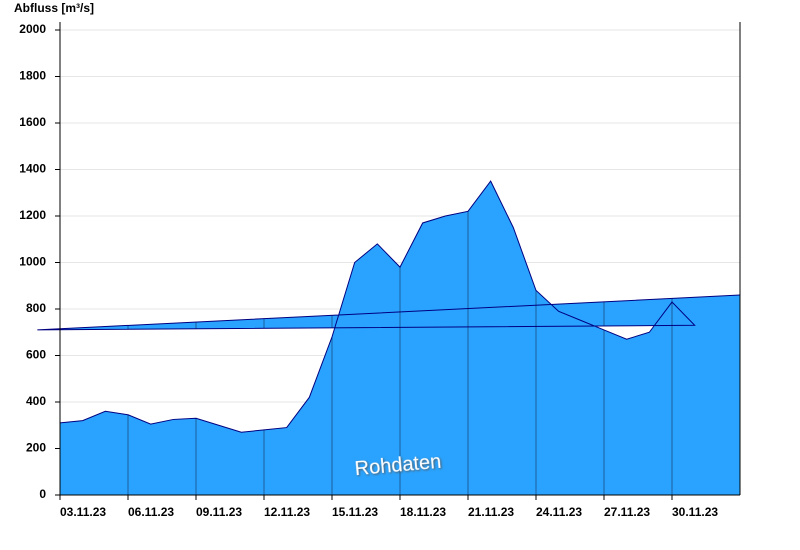 This screenshot has width=800, height=550. I want to click on x-tick-label: 03.11.23, so click(83, 512).